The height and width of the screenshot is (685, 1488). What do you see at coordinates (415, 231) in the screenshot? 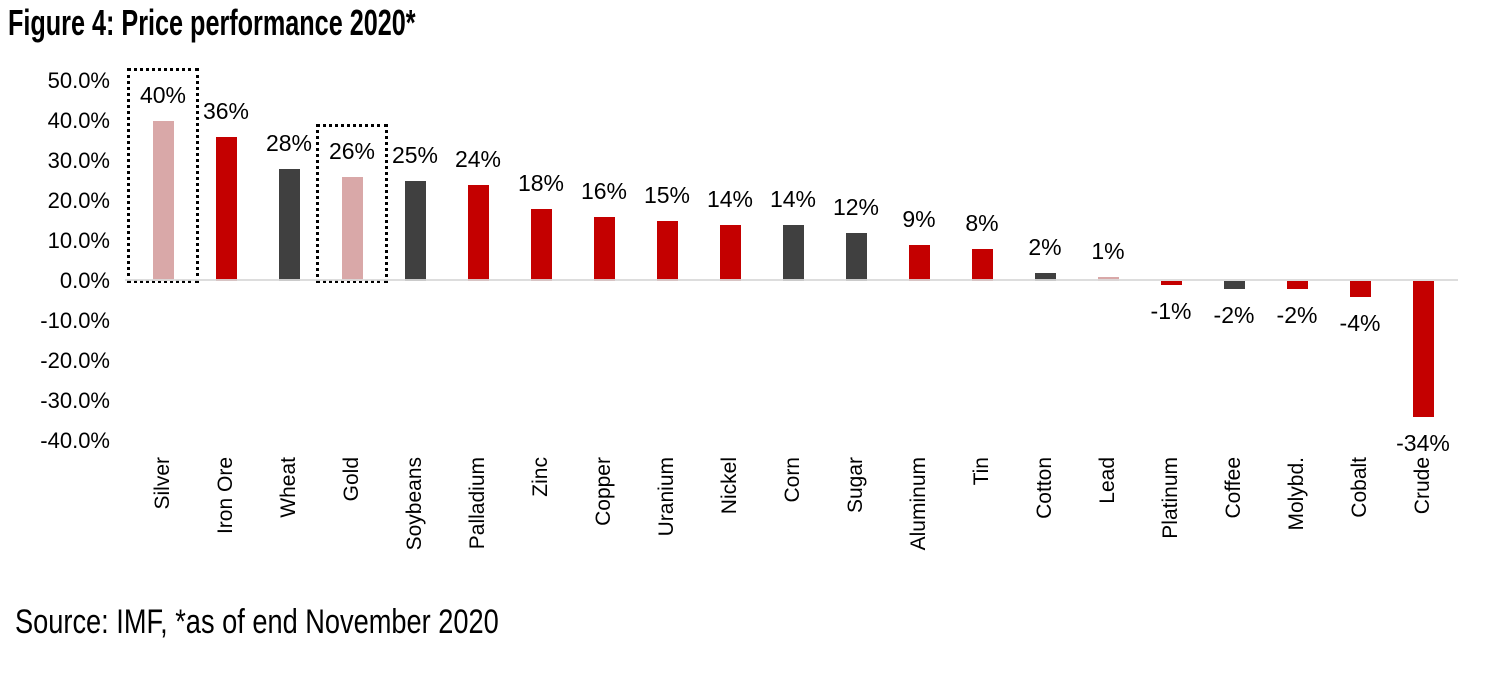
I see `bar-soybeans` at bounding box center [415, 231].